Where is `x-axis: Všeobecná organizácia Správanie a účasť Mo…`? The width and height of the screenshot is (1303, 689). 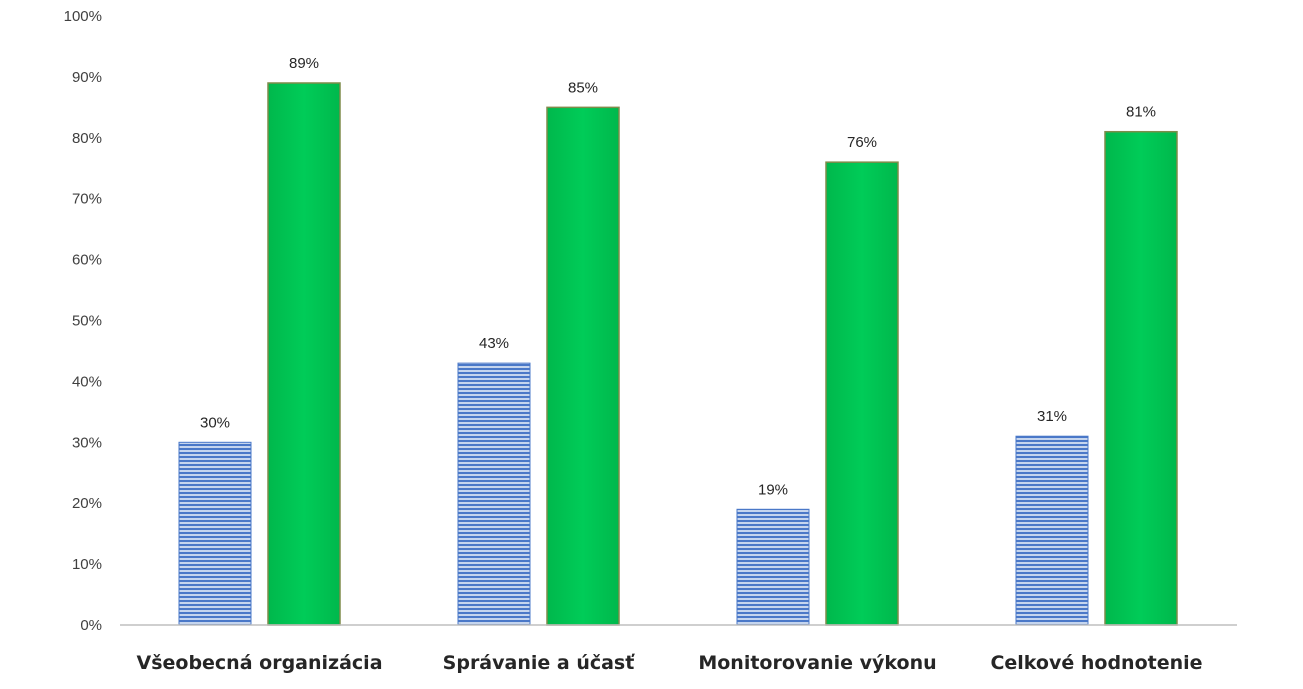
x-axis: Všeobecná organizácia Správanie a účasť Mo… is located at coordinates (669, 663).